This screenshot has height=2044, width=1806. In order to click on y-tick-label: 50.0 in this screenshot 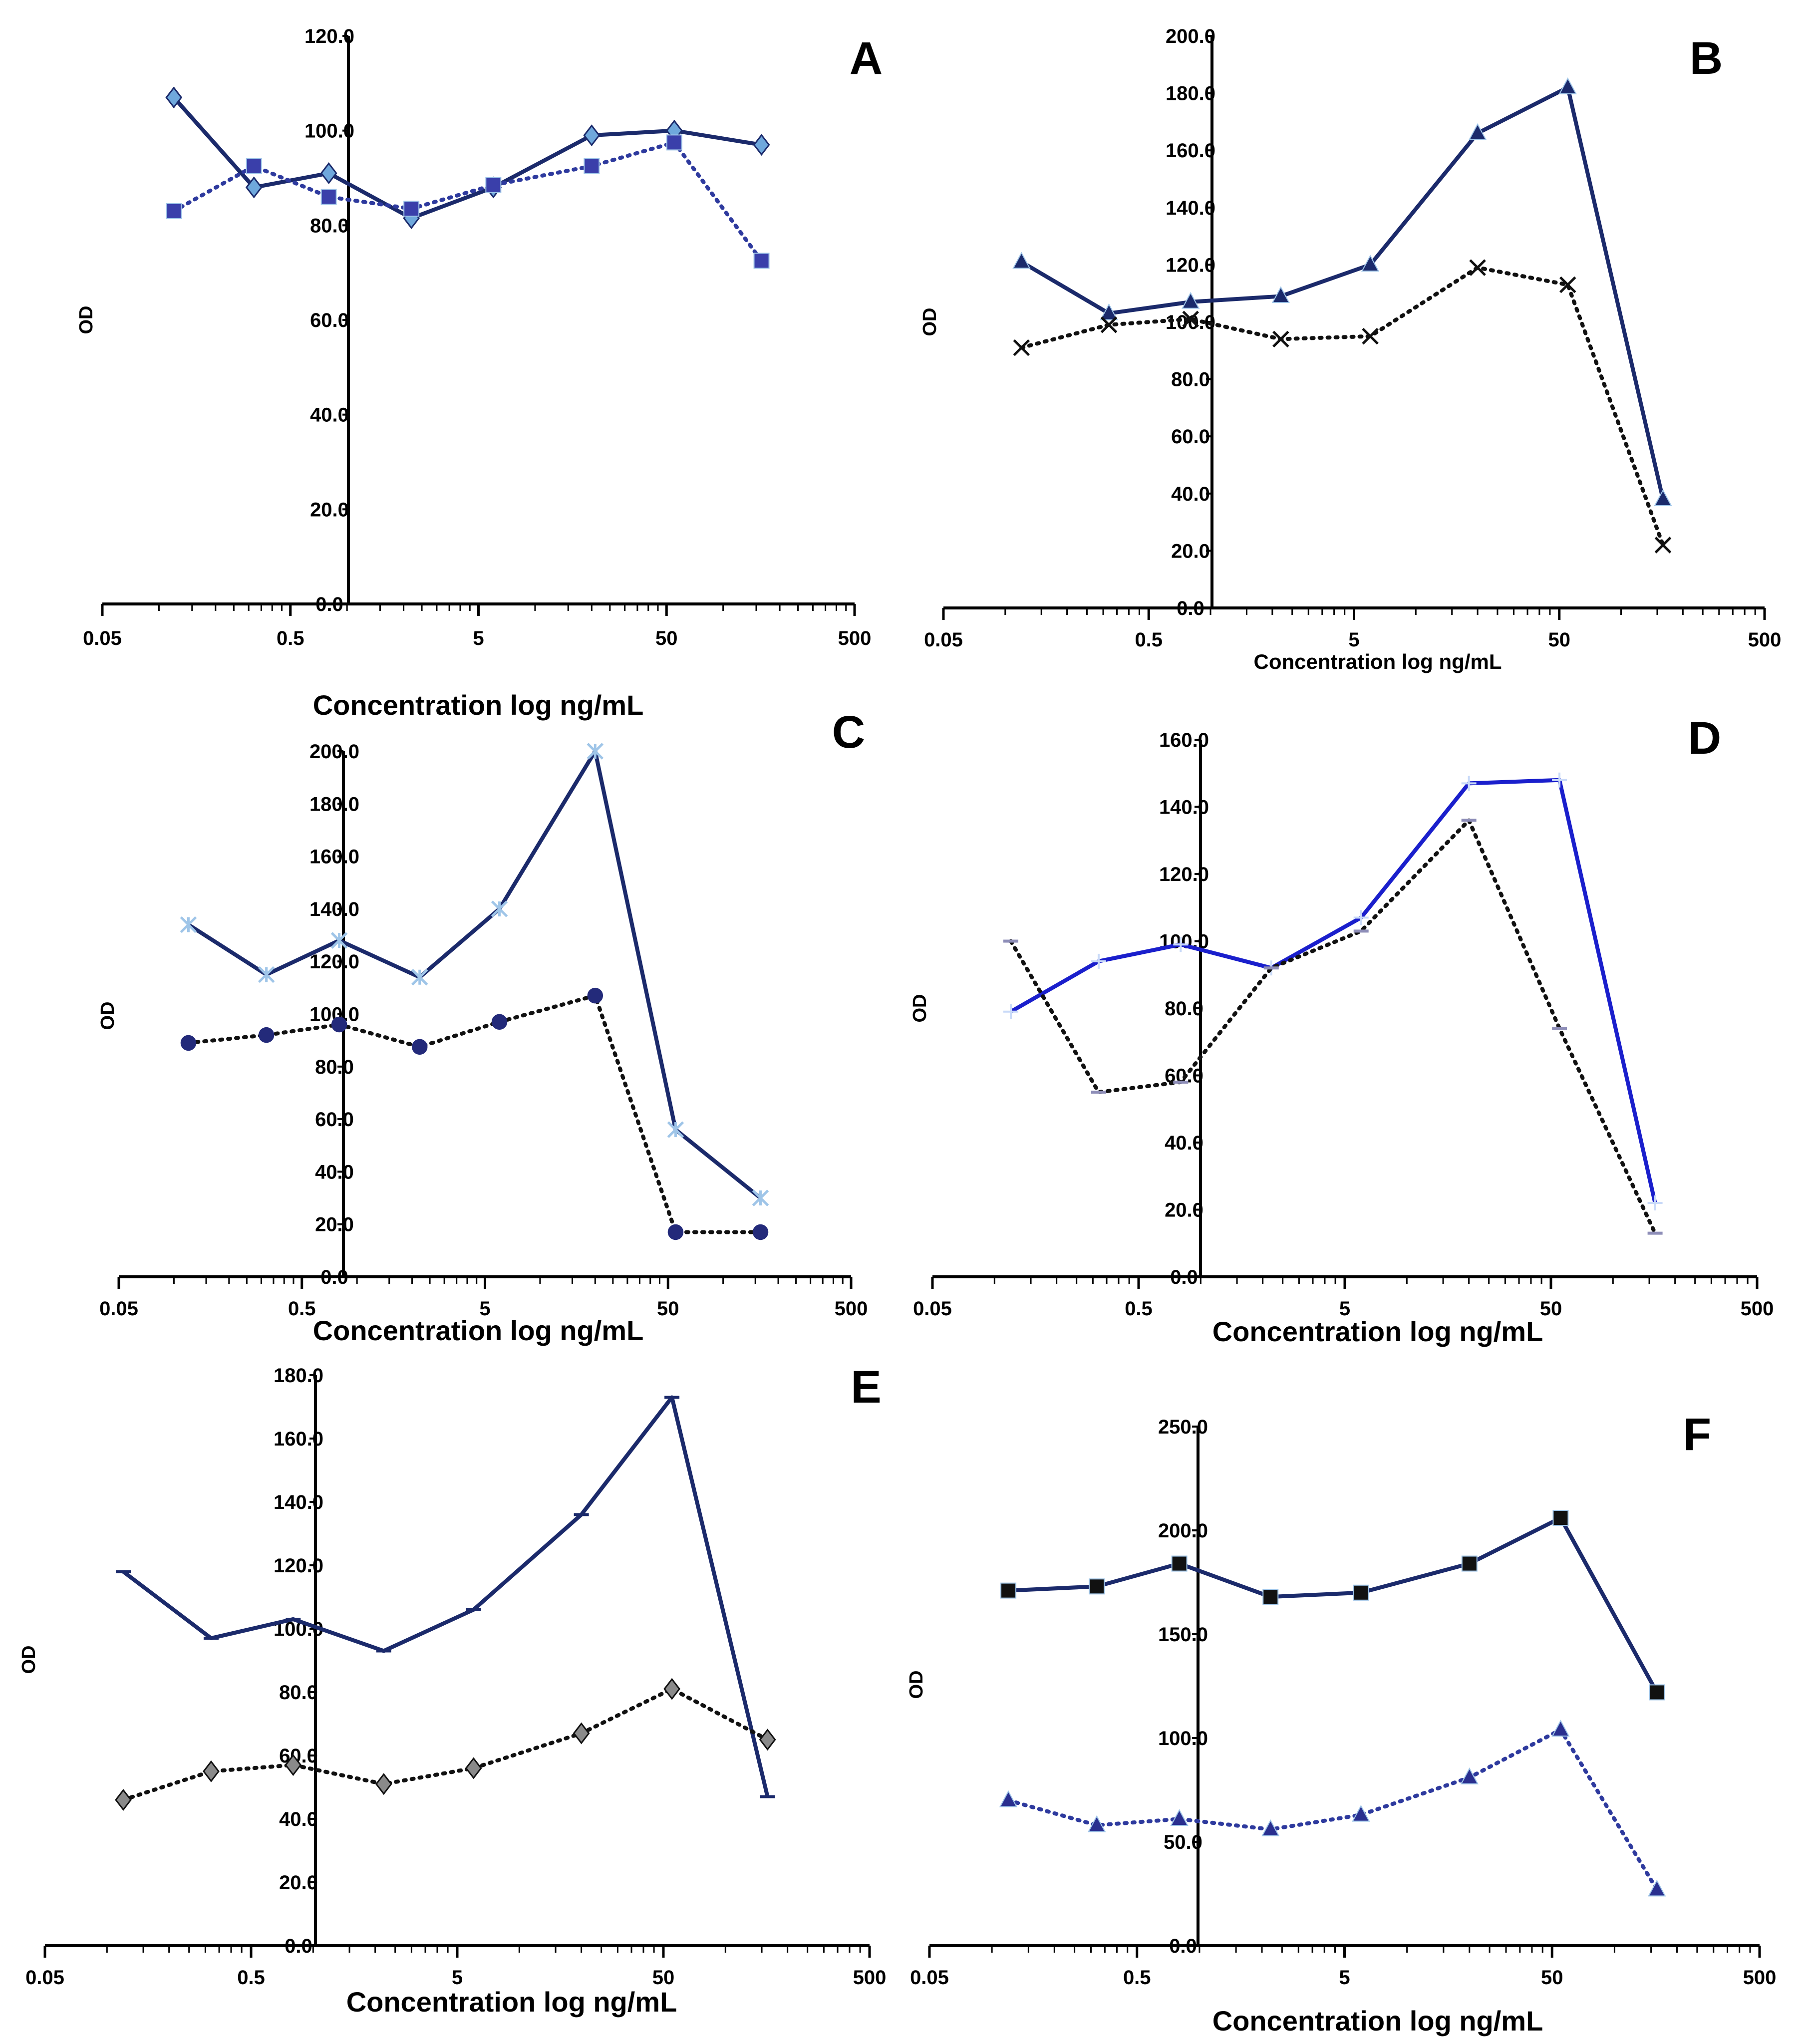, I will do `click(1184, 1842)`.